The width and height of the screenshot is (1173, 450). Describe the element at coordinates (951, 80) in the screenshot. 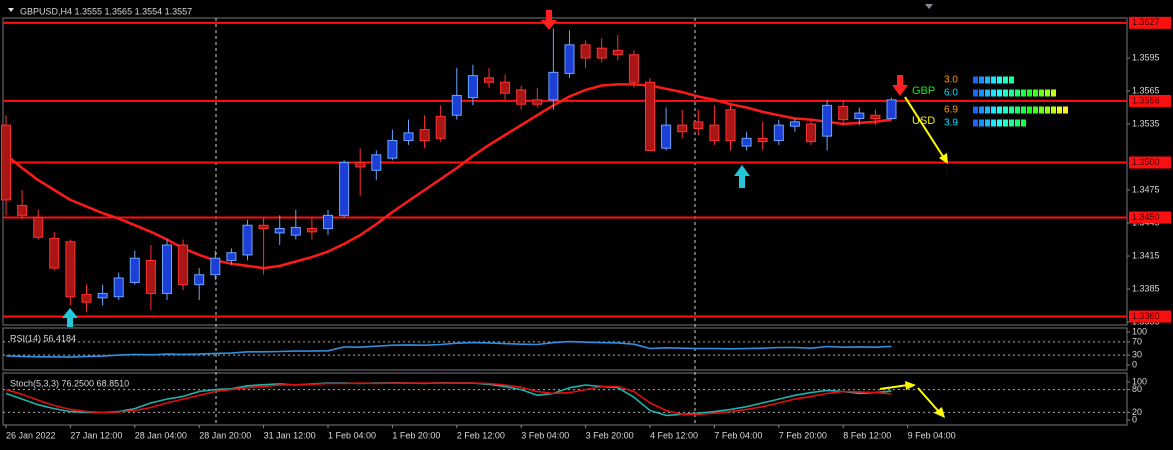

I see `strength-value: 3.0` at that location.